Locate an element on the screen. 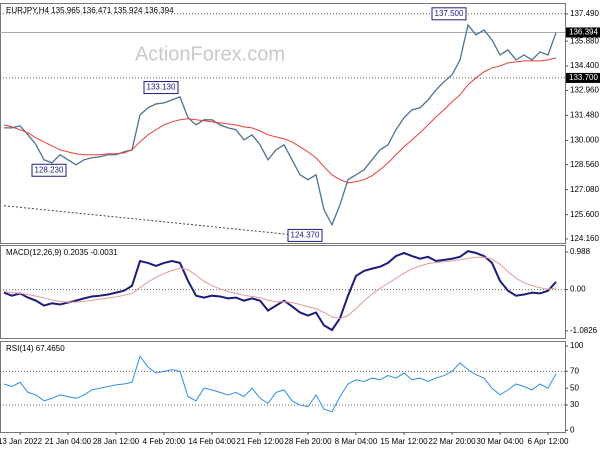  y-tick-label: -1.0826 is located at coordinates (584, 330).